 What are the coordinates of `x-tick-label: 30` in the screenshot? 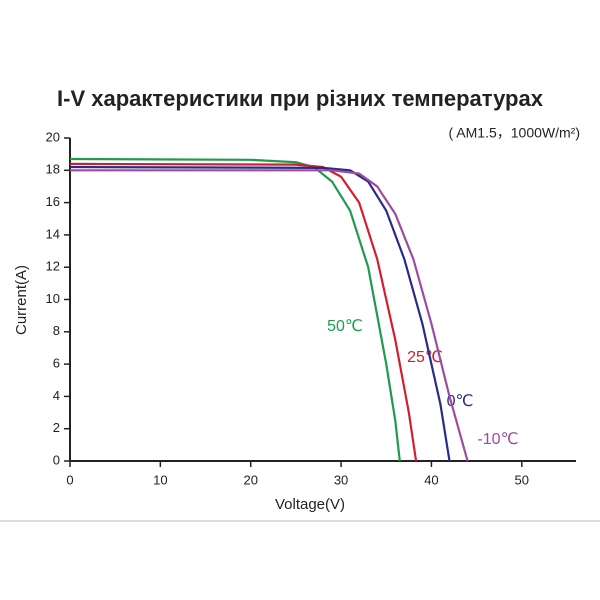 It's located at (341, 479).